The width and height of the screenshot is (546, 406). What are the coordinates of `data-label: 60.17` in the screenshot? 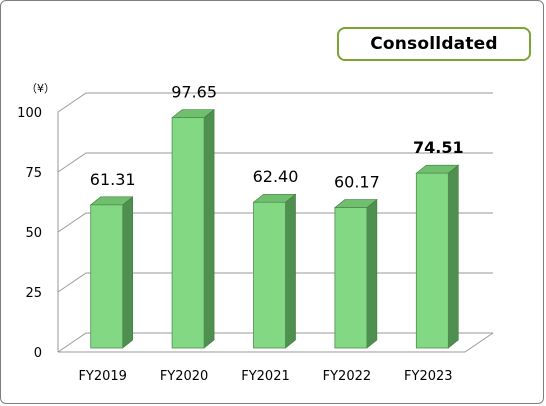 It's located at (357, 182).